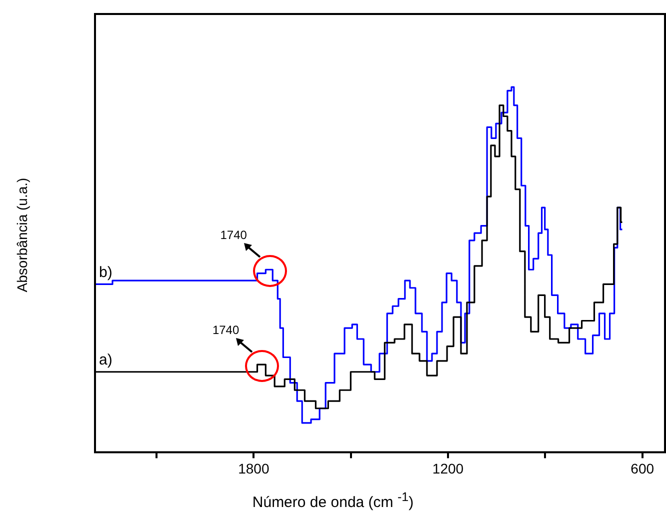 The width and height of the screenshot is (666, 521). What do you see at coordinates (333, 500) in the screenshot?
I see `x-axis-title: Número de onda (cm $^{-1}$)` at bounding box center [333, 500].